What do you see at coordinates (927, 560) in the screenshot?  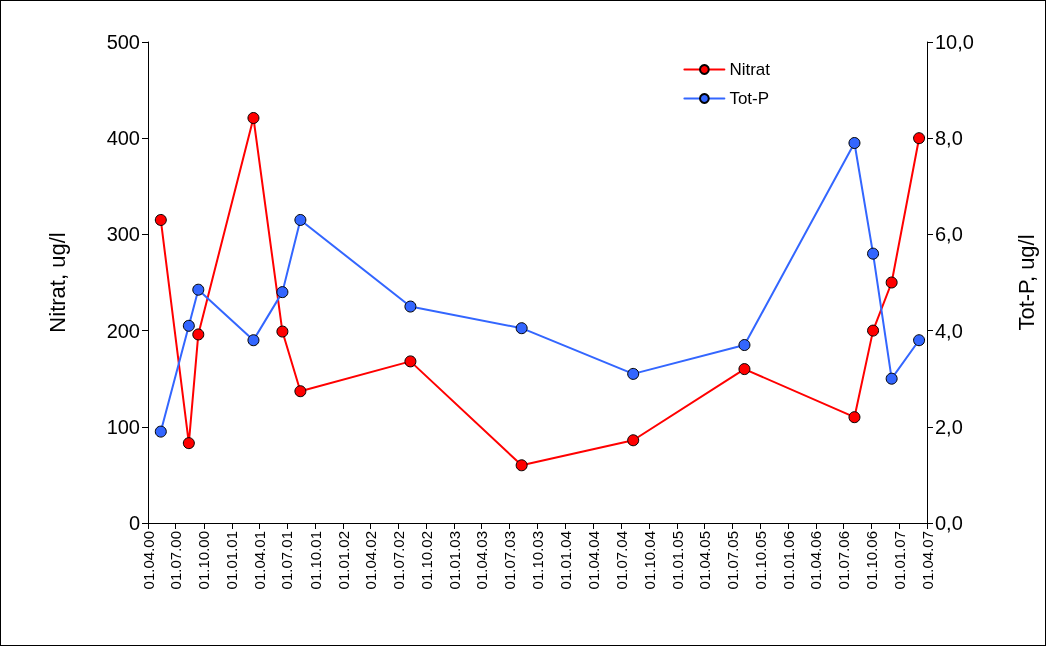 I see `x-tick-label: 01.04.07` at bounding box center [927, 560].